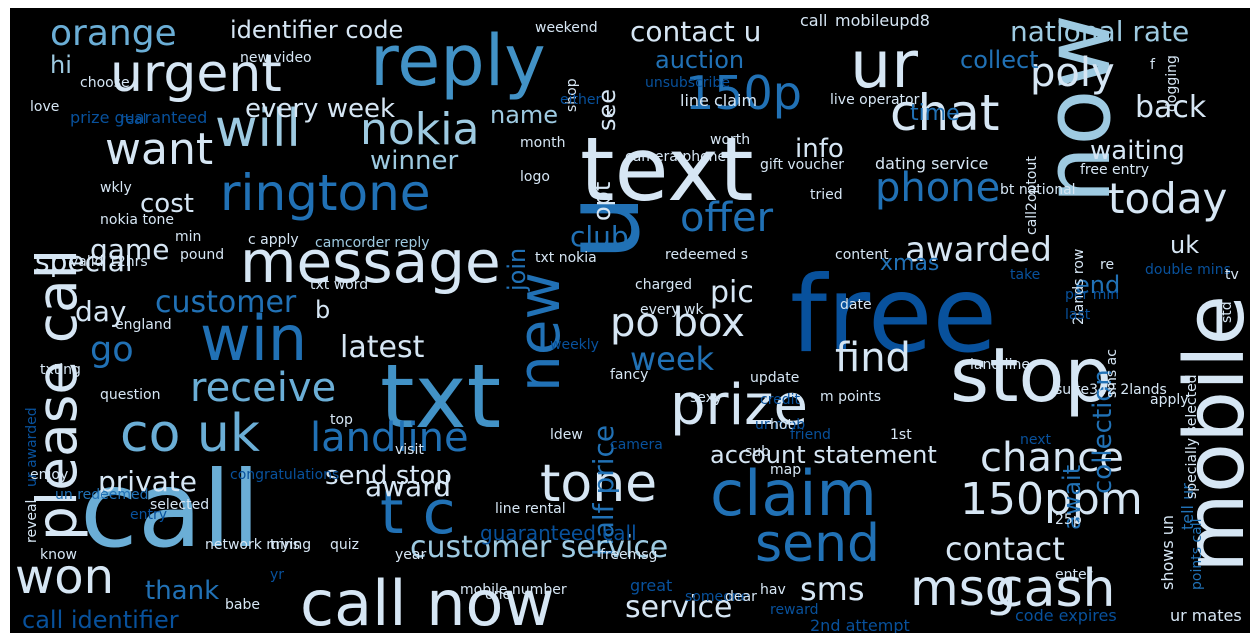  Describe the element at coordinates (1192, 437) in the screenshot. I see `cloud-word: specially selected` at that location.